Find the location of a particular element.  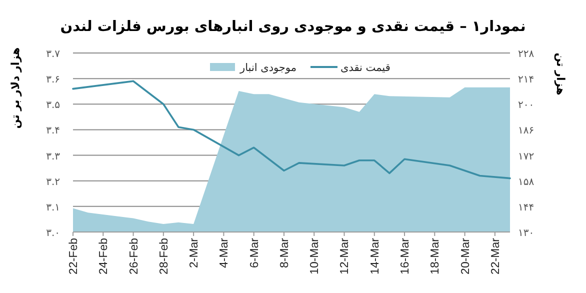

x-tick-label: 20-Mar is located at coordinates (466, 256).